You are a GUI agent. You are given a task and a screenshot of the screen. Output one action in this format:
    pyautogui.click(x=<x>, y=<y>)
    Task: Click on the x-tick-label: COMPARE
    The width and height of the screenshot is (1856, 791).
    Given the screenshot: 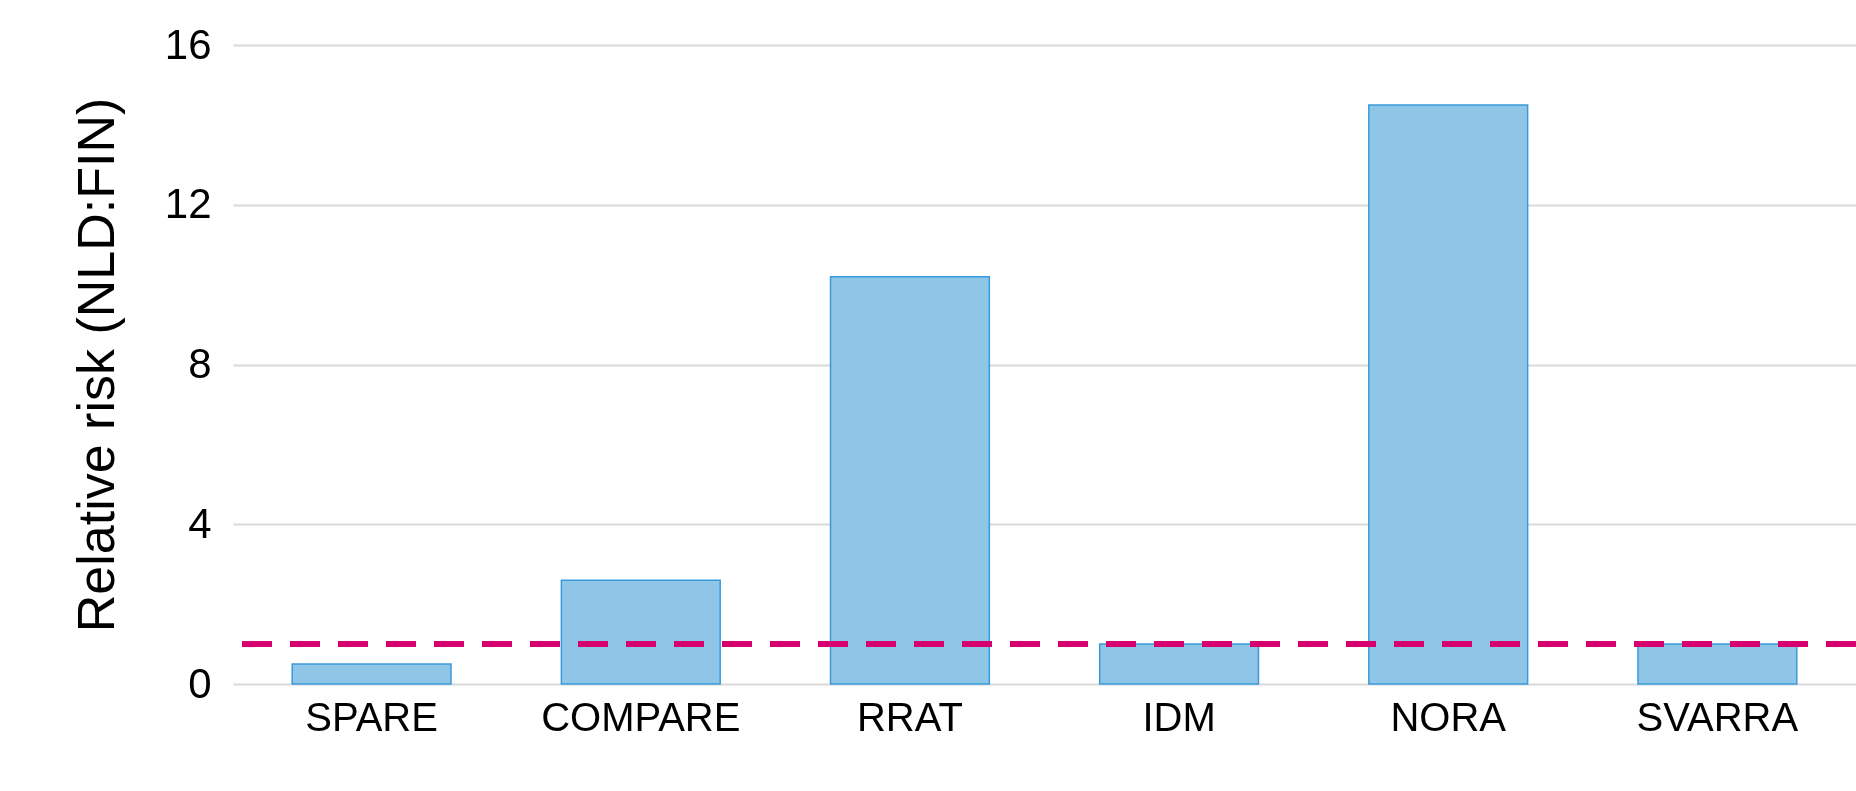 What is the action you would take?
    pyautogui.click(x=641, y=716)
    